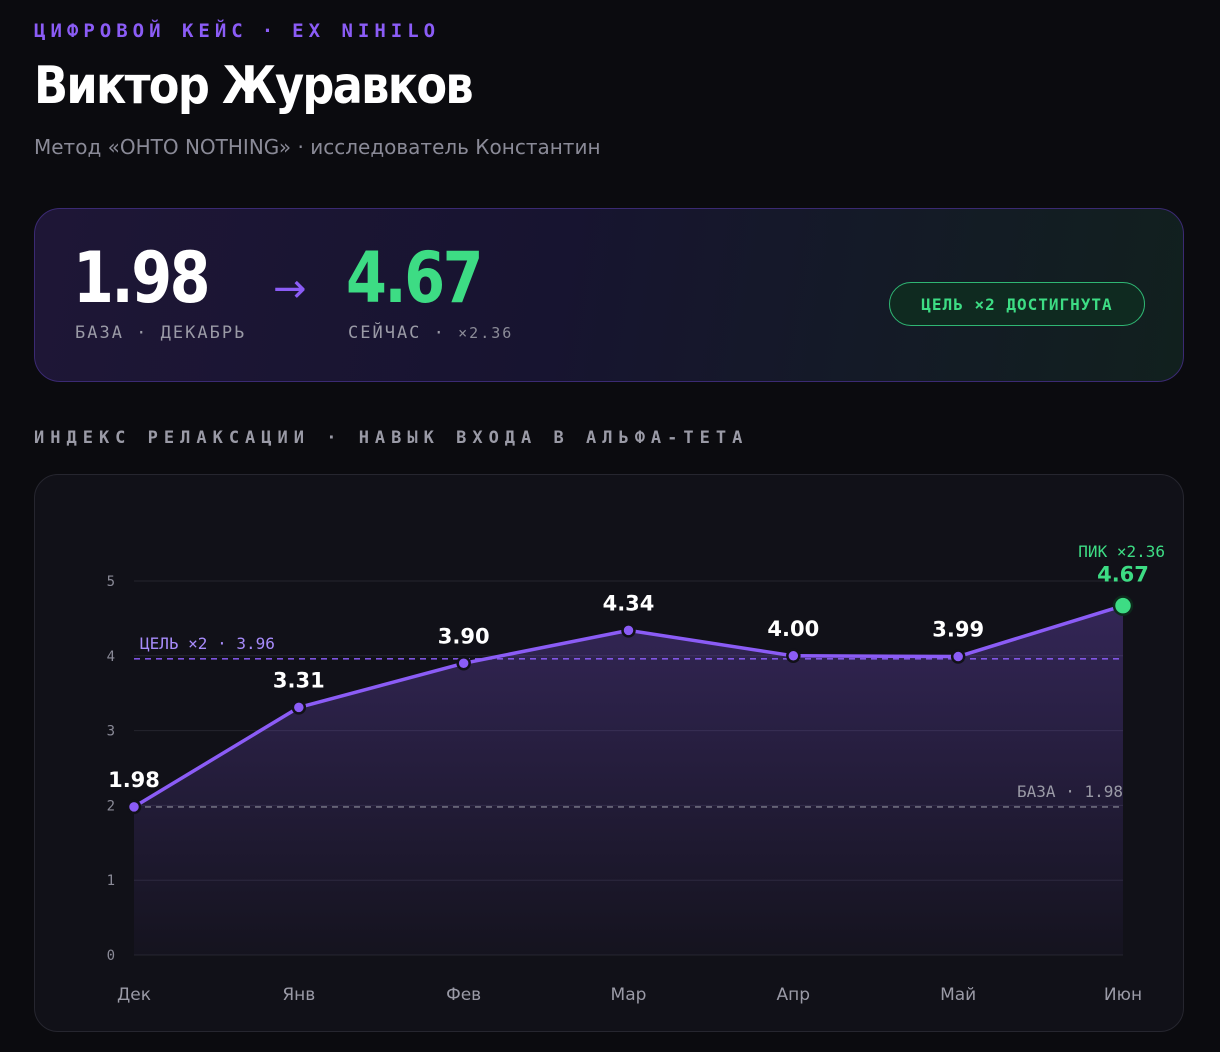 Image resolution: width=1220 pixels, height=1052 pixels. I want to click on y-tick-label: 2, so click(111, 806).